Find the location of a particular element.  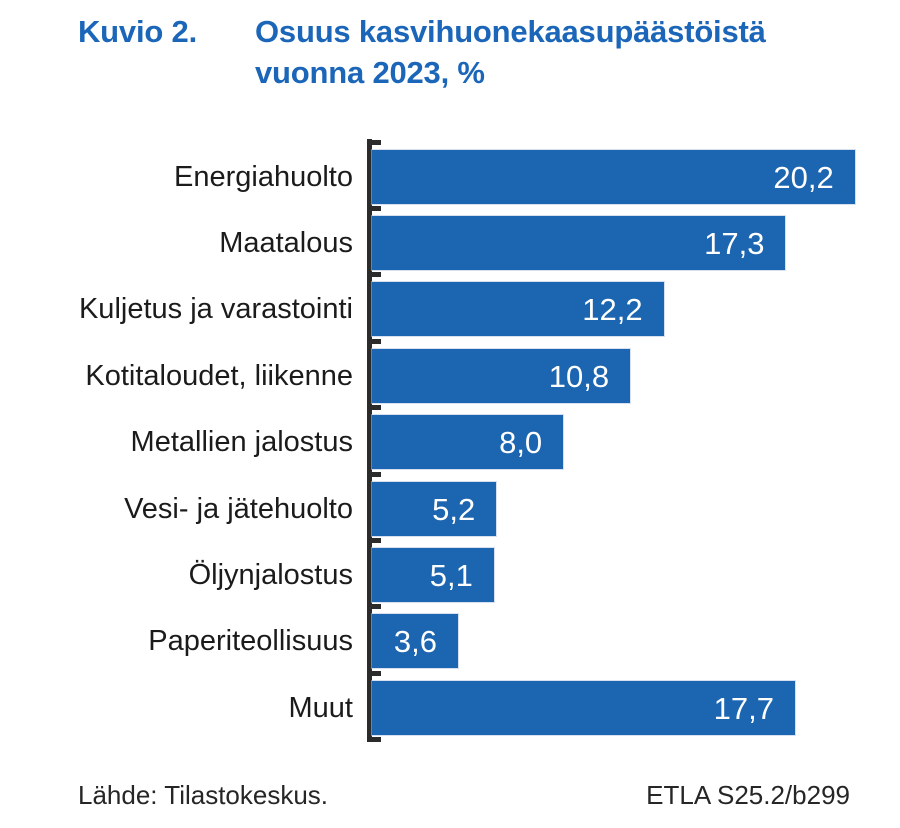

title-line2: vuonna 2023, % is located at coordinates (370, 72).